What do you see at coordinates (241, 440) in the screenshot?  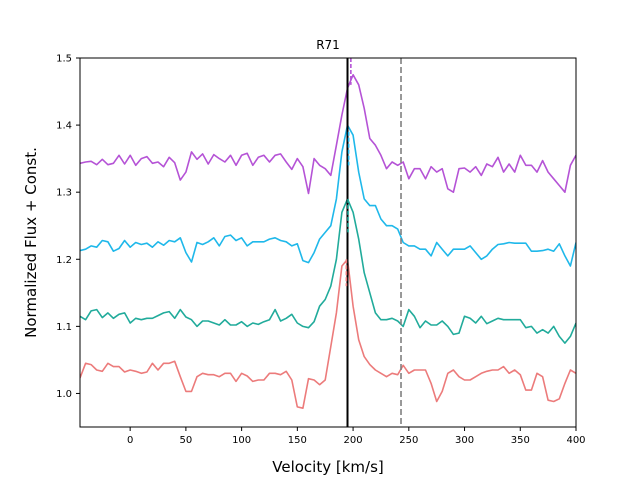 I see `x-tick-label: 100` at bounding box center [241, 440].